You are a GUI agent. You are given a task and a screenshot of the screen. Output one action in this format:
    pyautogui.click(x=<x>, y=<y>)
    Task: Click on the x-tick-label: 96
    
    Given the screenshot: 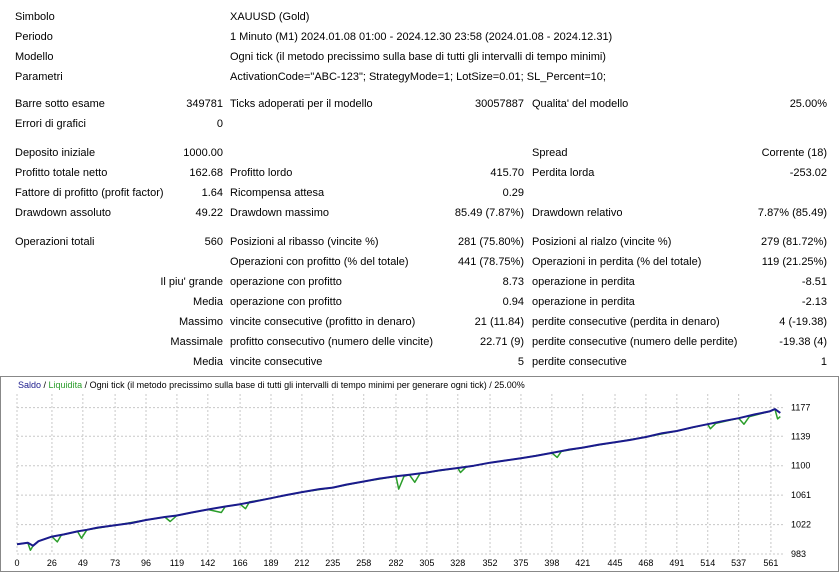 What is the action you would take?
    pyautogui.click(x=146, y=563)
    